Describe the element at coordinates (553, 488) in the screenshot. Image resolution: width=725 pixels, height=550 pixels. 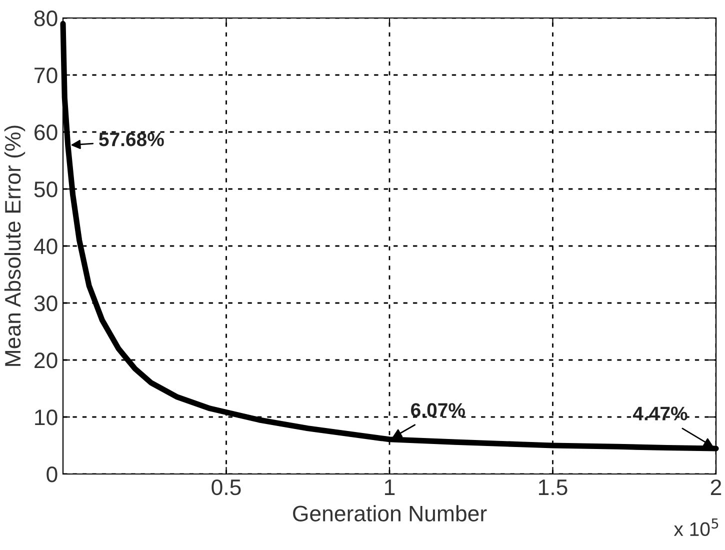
I see `x-tick-label: 1.5` at that location.